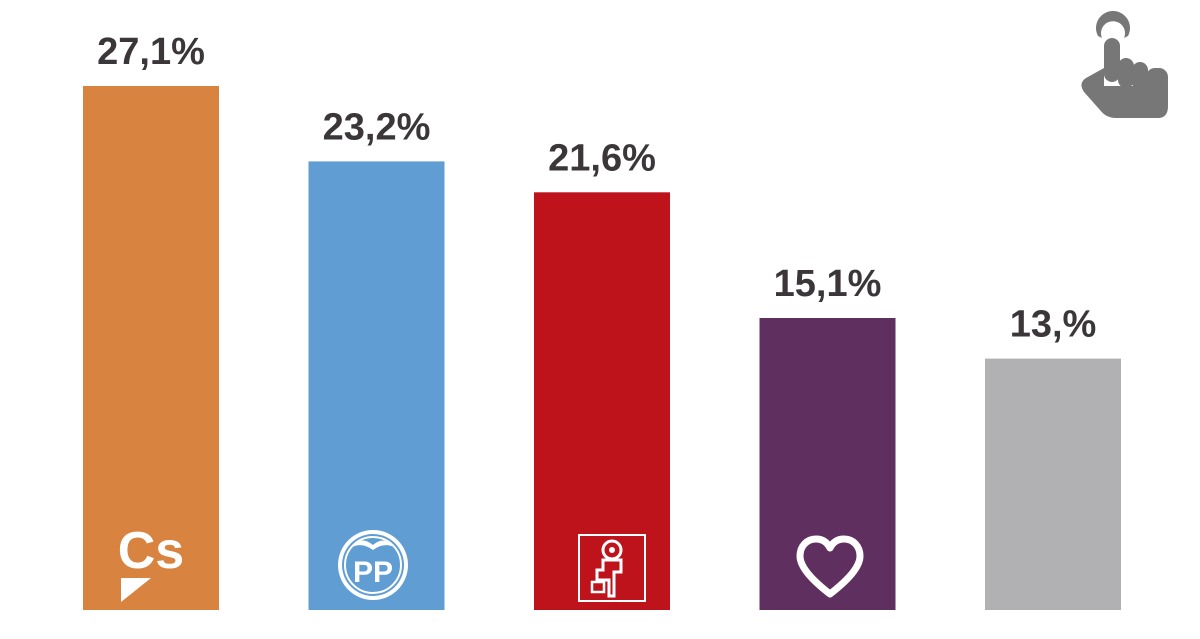 This screenshot has height=639, width=1200. What do you see at coordinates (151, 52) in the screenshot?
I see `value-label-cs: 27,1%` at bounding box center [151, 52].